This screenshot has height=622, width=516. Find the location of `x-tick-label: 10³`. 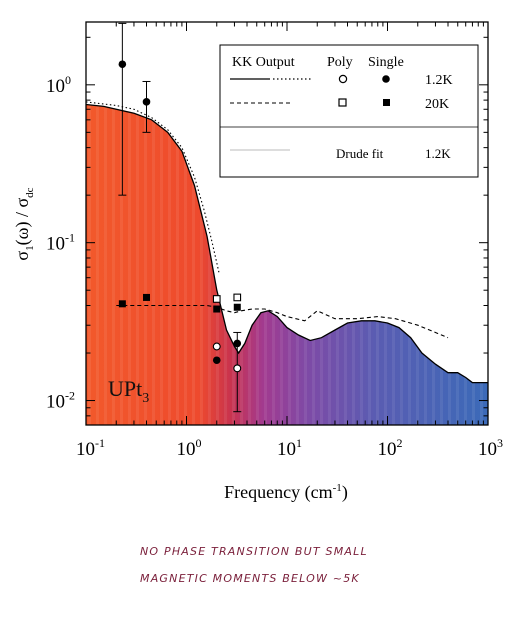

x-tick-label: 10³ is located at coordinates (490, 448).